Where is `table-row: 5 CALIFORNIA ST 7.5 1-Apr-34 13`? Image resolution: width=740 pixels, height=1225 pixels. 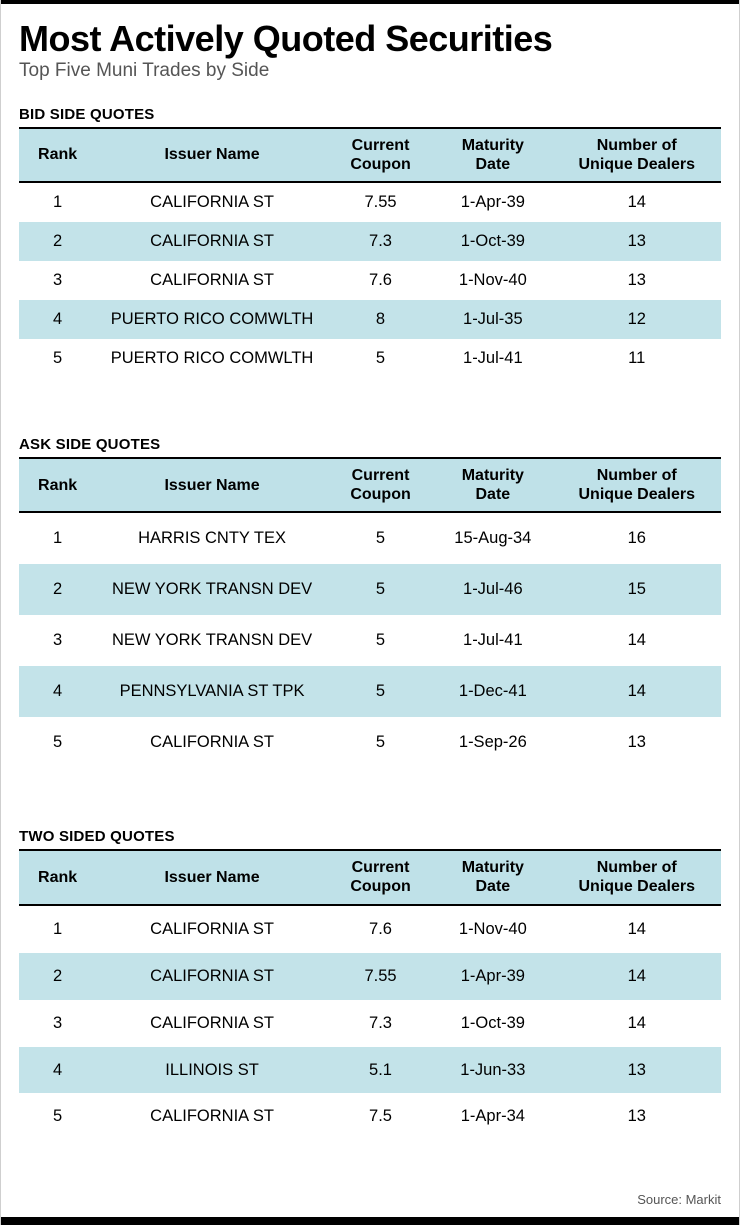
table-row: 5 CALIFORNIA ST 7.5 1-Apr-34 13 is located at coordinates (370, 1116).